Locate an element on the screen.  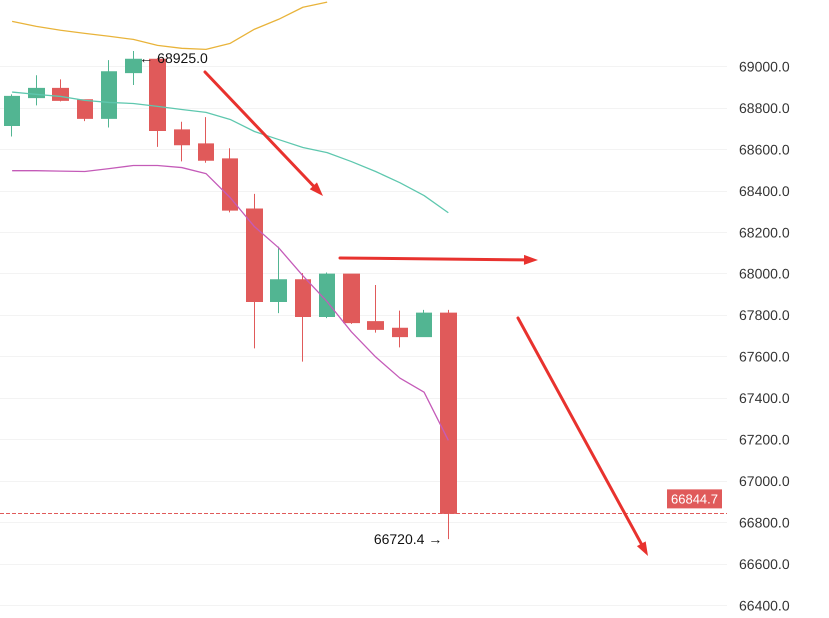
y-tick-label: 66600.0 is located at coordinates (764, 564).